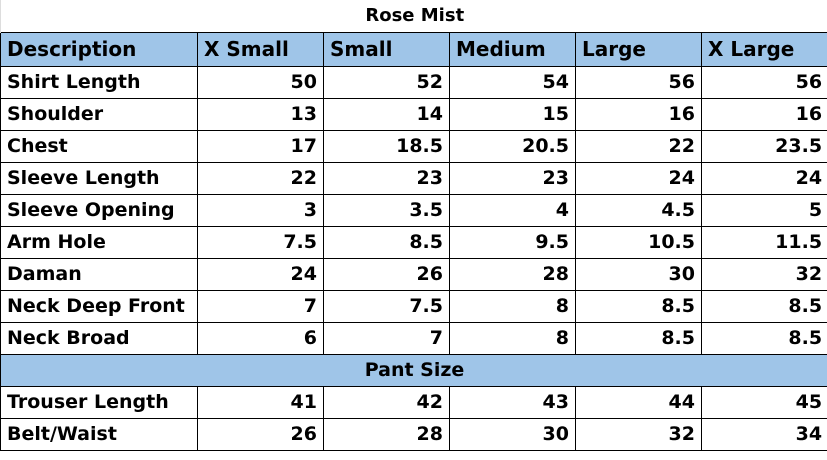 This screenshot has height=460, width=827. What do you see at coordinates (763, 146) in the screenshot?
I see `value-cell: 23.5` at bounding box center [763, 146].